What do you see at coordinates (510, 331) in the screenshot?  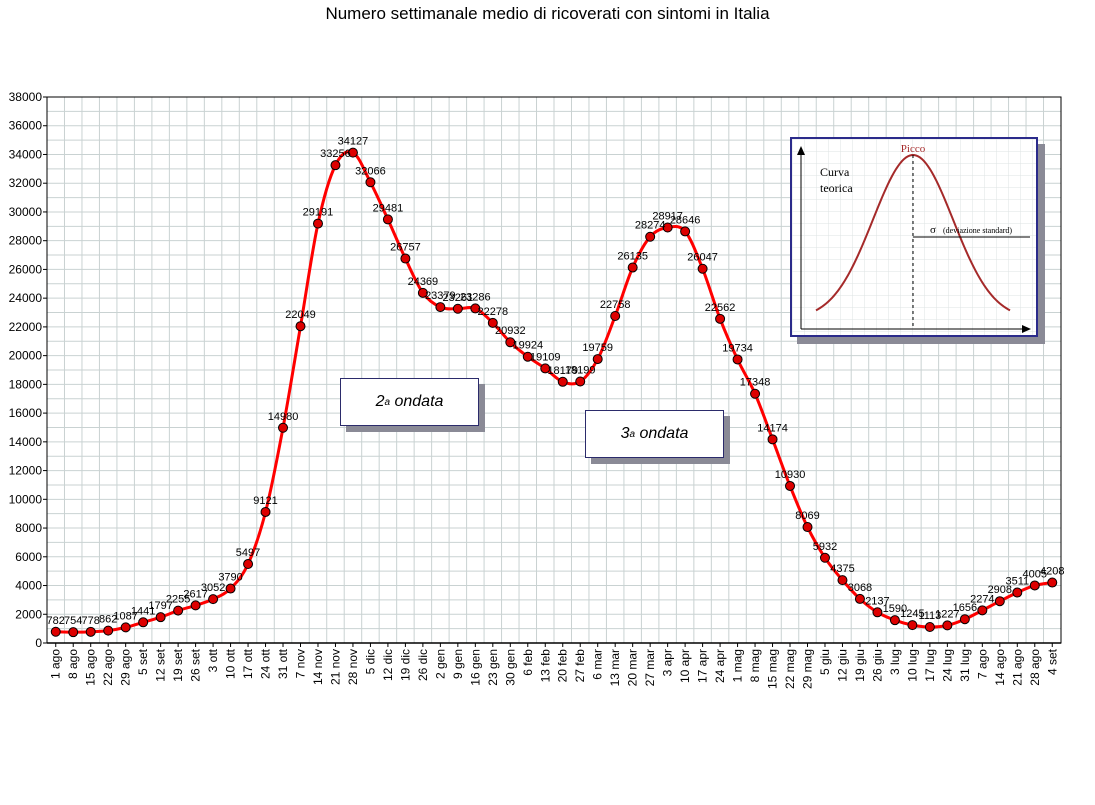 I see `data-label: 20932` at bounding box center [510, 331].